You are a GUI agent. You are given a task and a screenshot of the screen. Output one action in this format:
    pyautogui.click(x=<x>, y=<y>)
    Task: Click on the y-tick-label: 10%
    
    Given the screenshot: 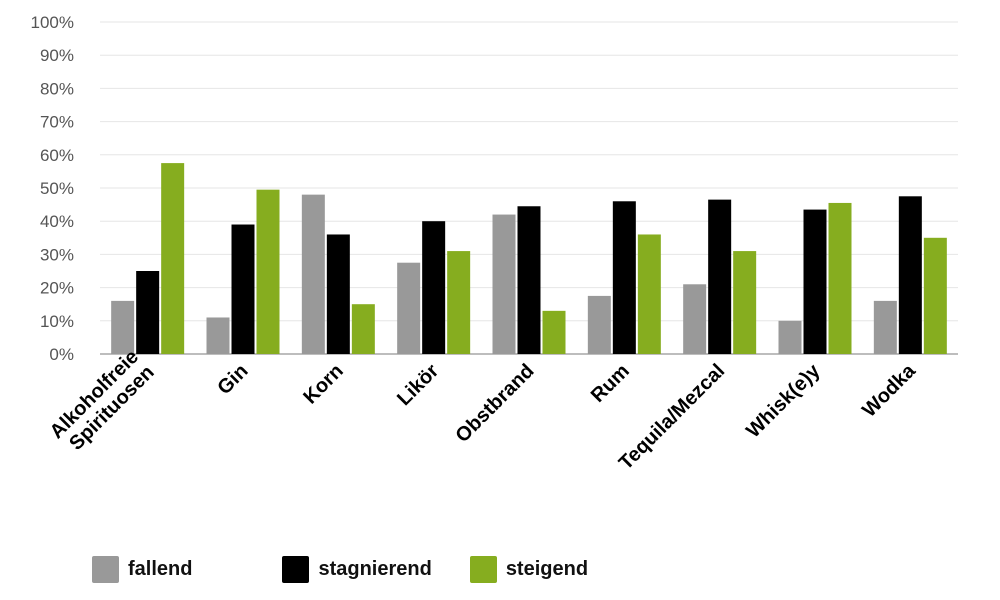 What is the action you would take?
    pyautogui.click(x=57, y=321)
    